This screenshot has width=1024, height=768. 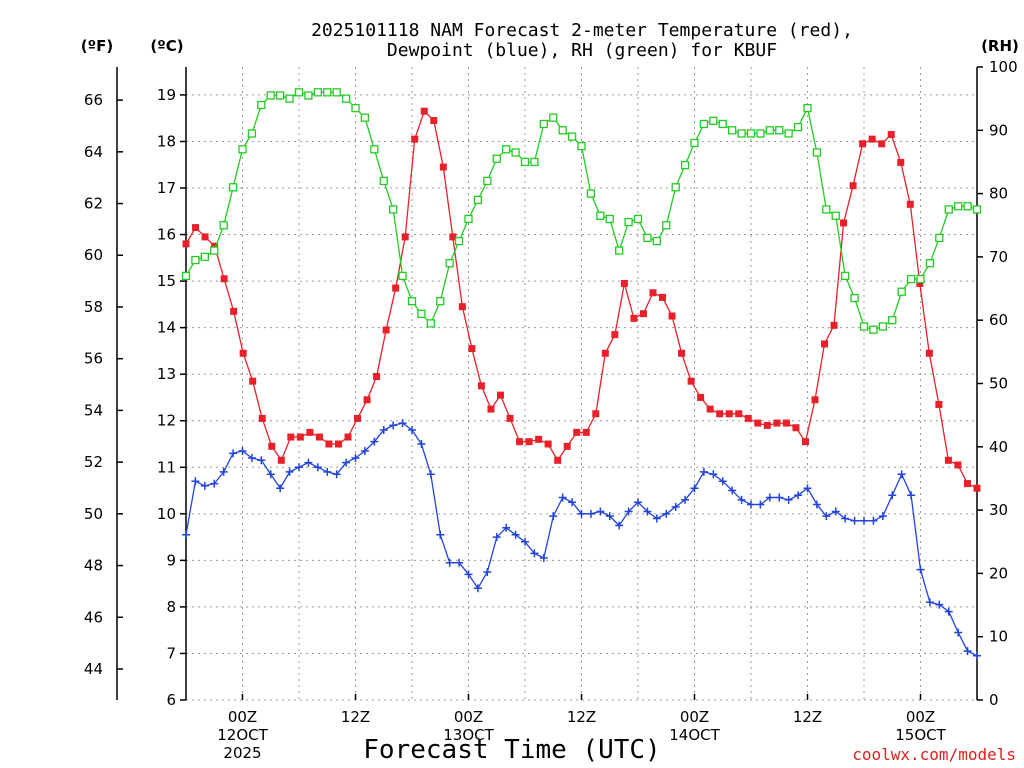 I want to click on rh-tick-label: 0, so click(x=994, y=700).